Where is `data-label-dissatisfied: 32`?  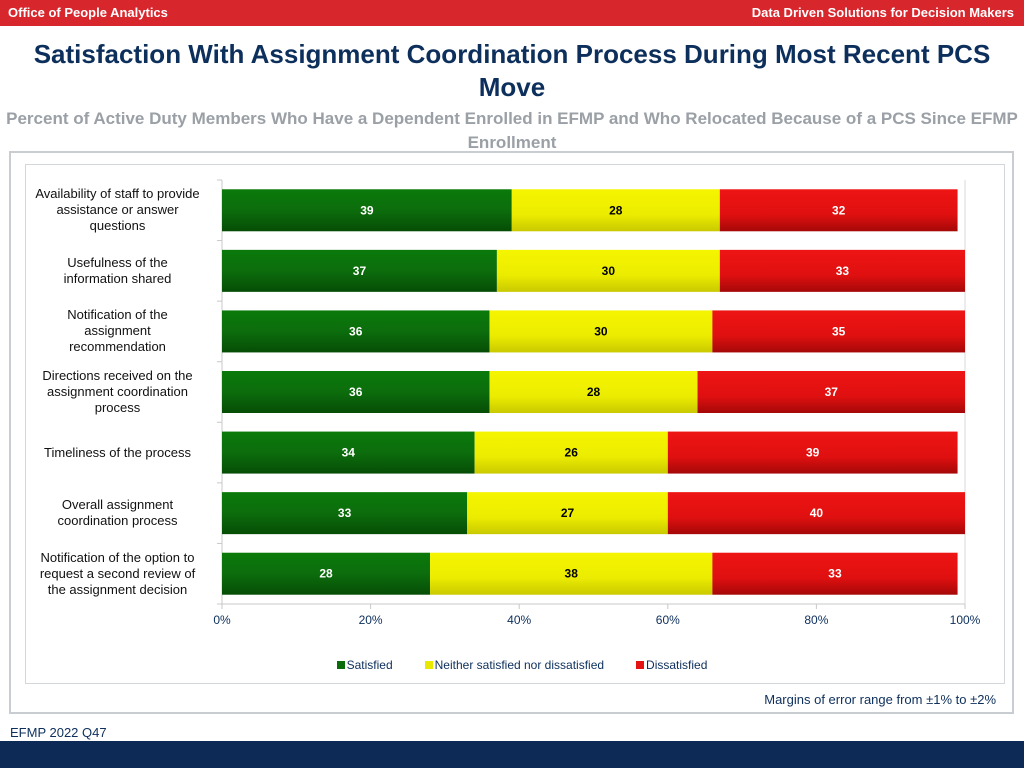
data-label-dissatisfied: 32 is located at coordinates (839, 210).